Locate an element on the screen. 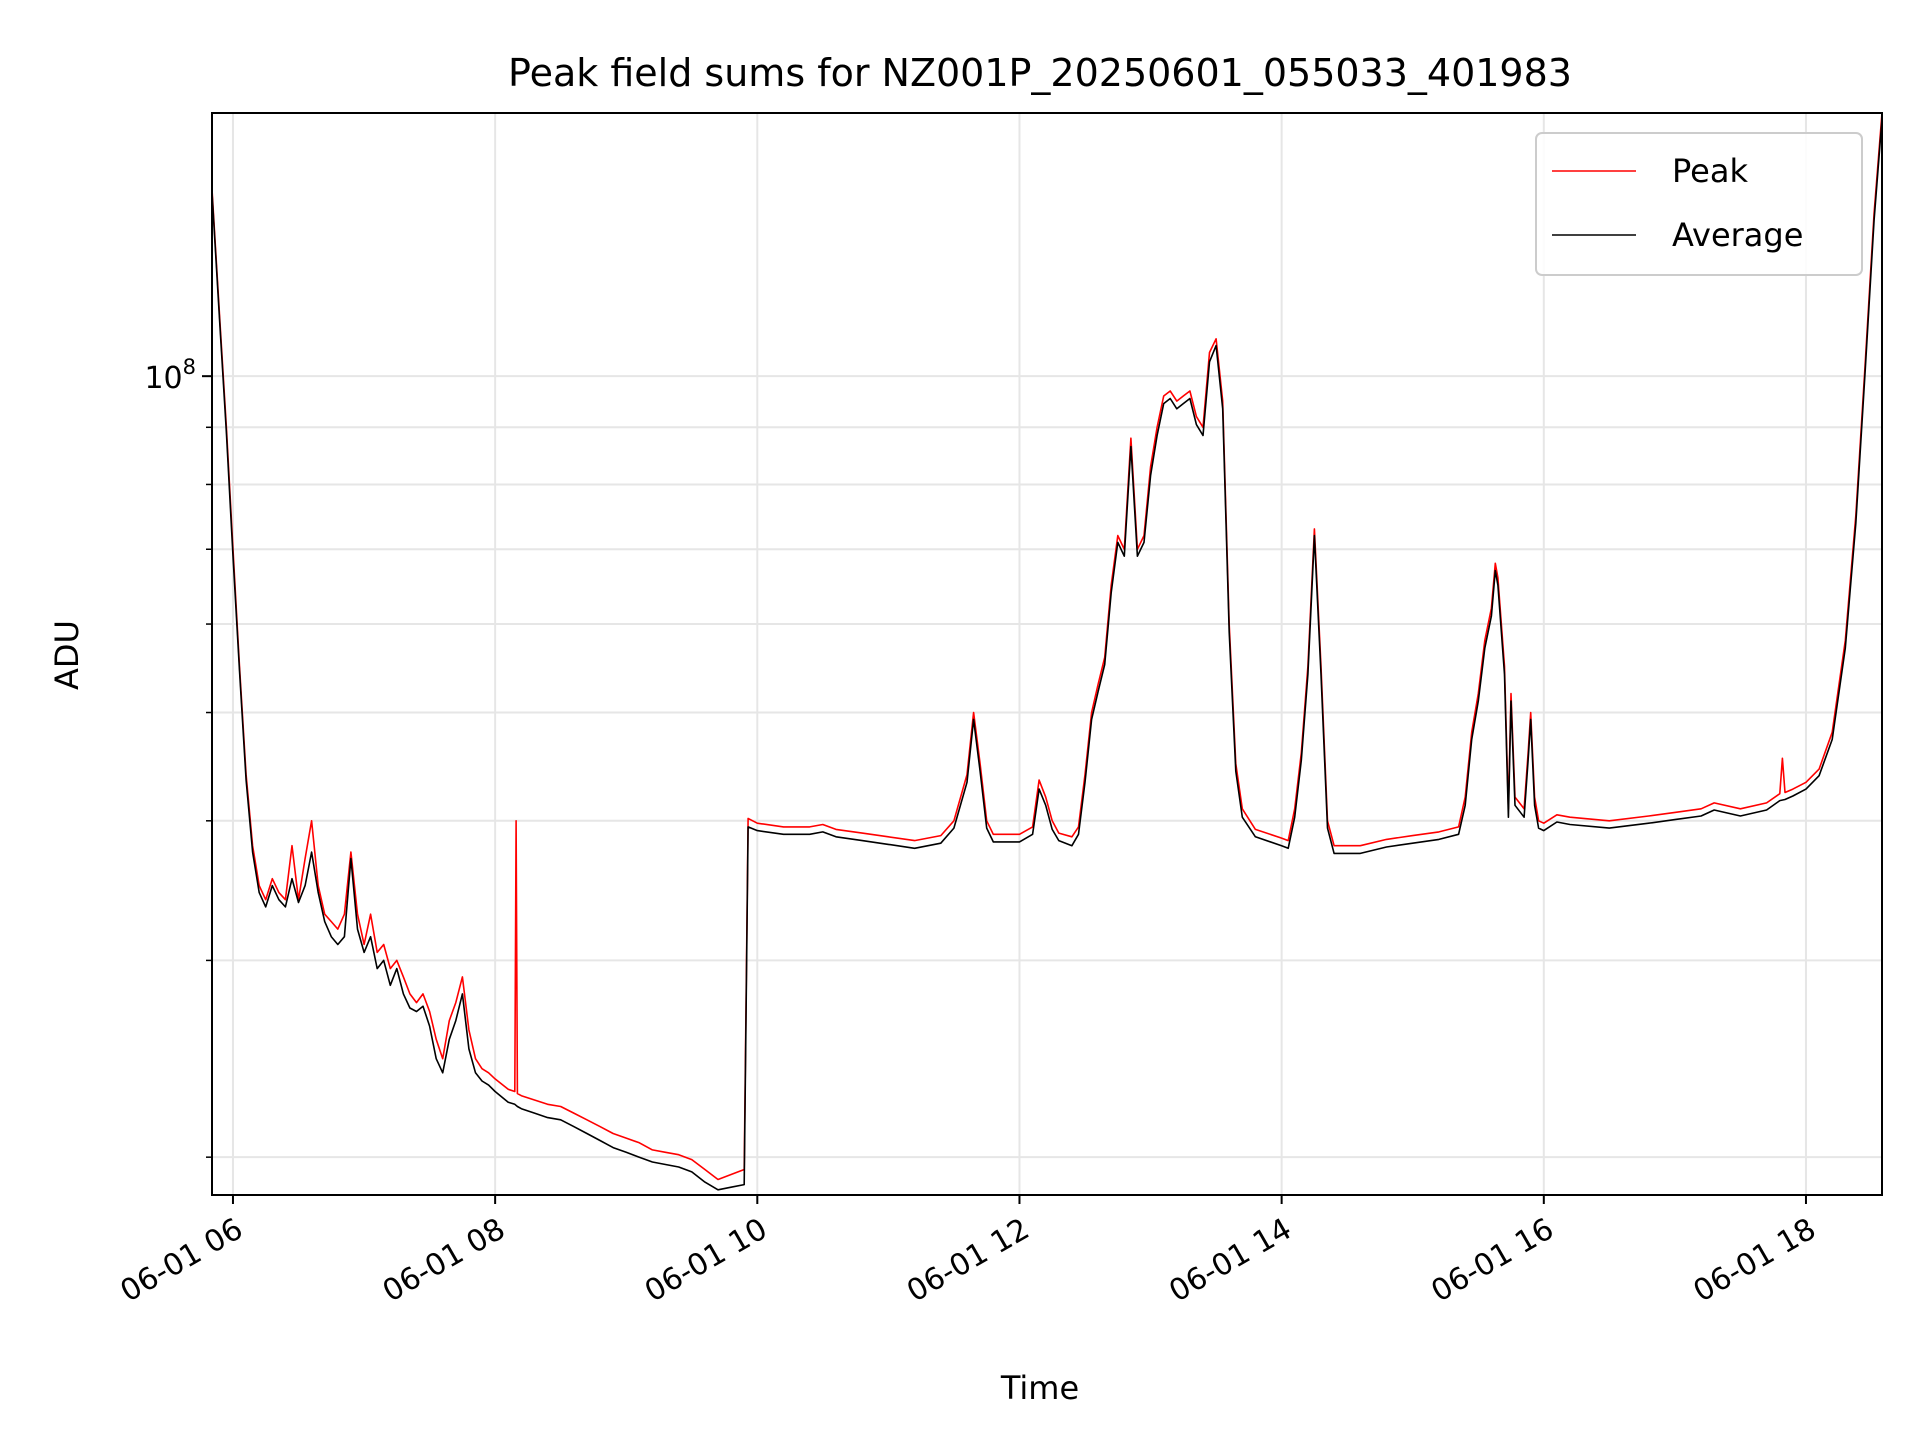 This screenshot has height=1440, width=1920. y-tick-label: 108 is located at coordinates (170, 375).